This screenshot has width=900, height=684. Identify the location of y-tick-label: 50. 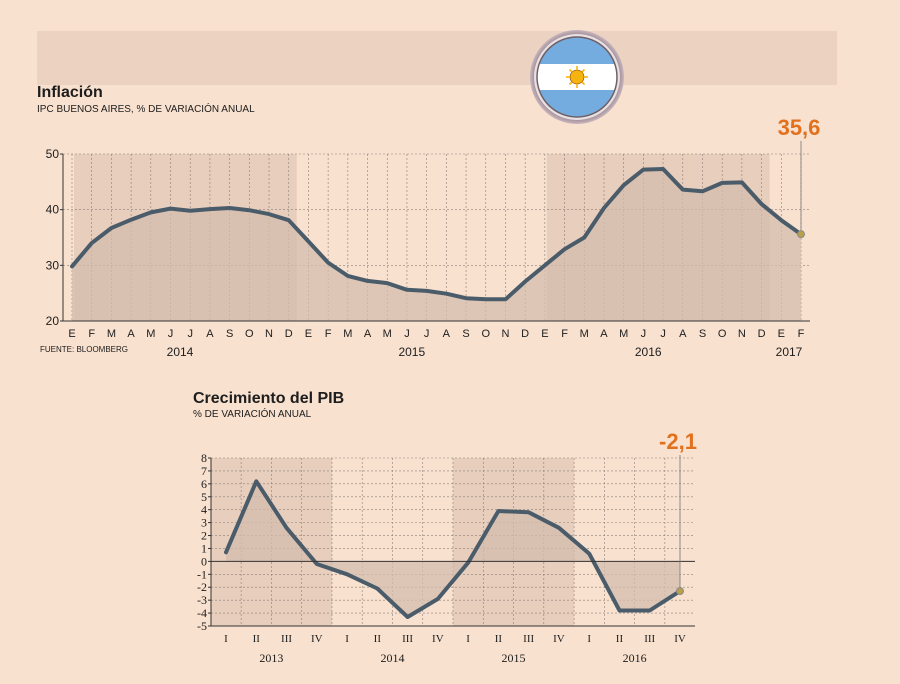
(53, 154).